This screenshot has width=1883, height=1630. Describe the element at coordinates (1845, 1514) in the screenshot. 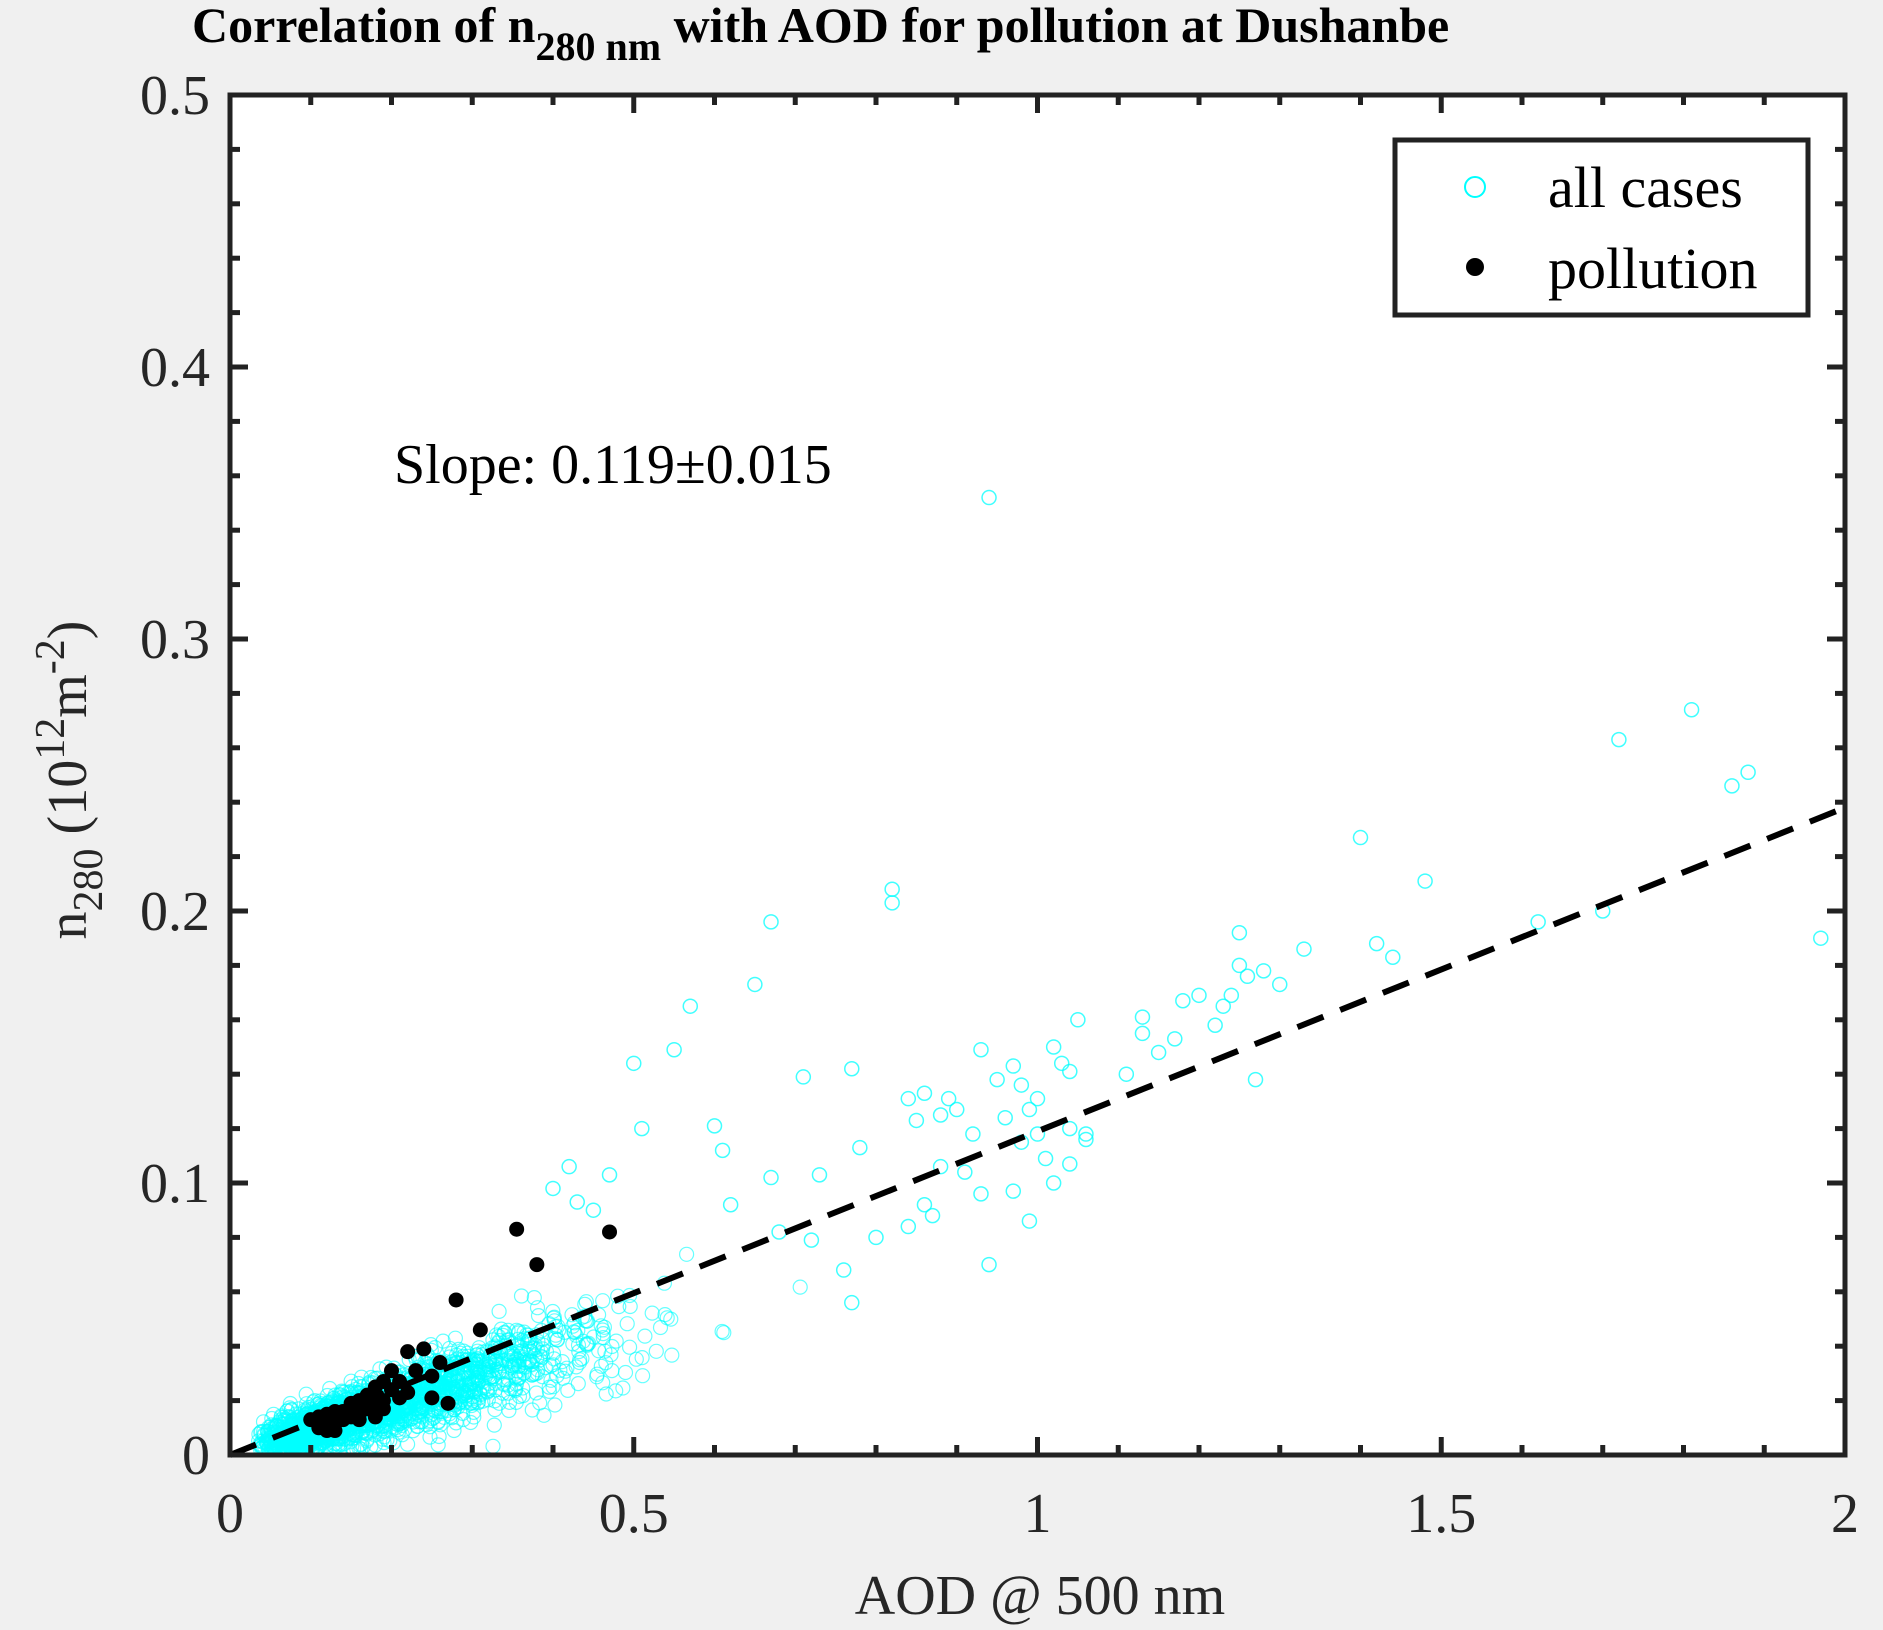

I see `x-tick-label: 2` at that location.